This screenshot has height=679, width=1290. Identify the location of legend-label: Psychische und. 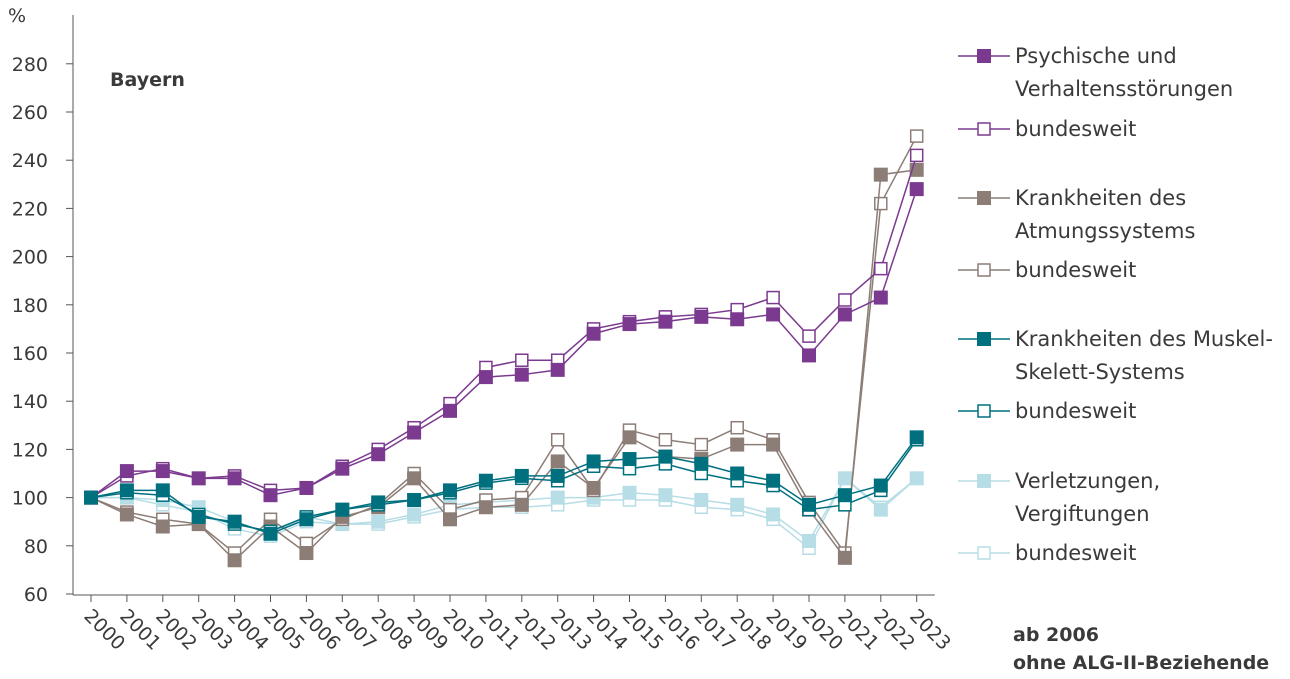
(1096, 56).